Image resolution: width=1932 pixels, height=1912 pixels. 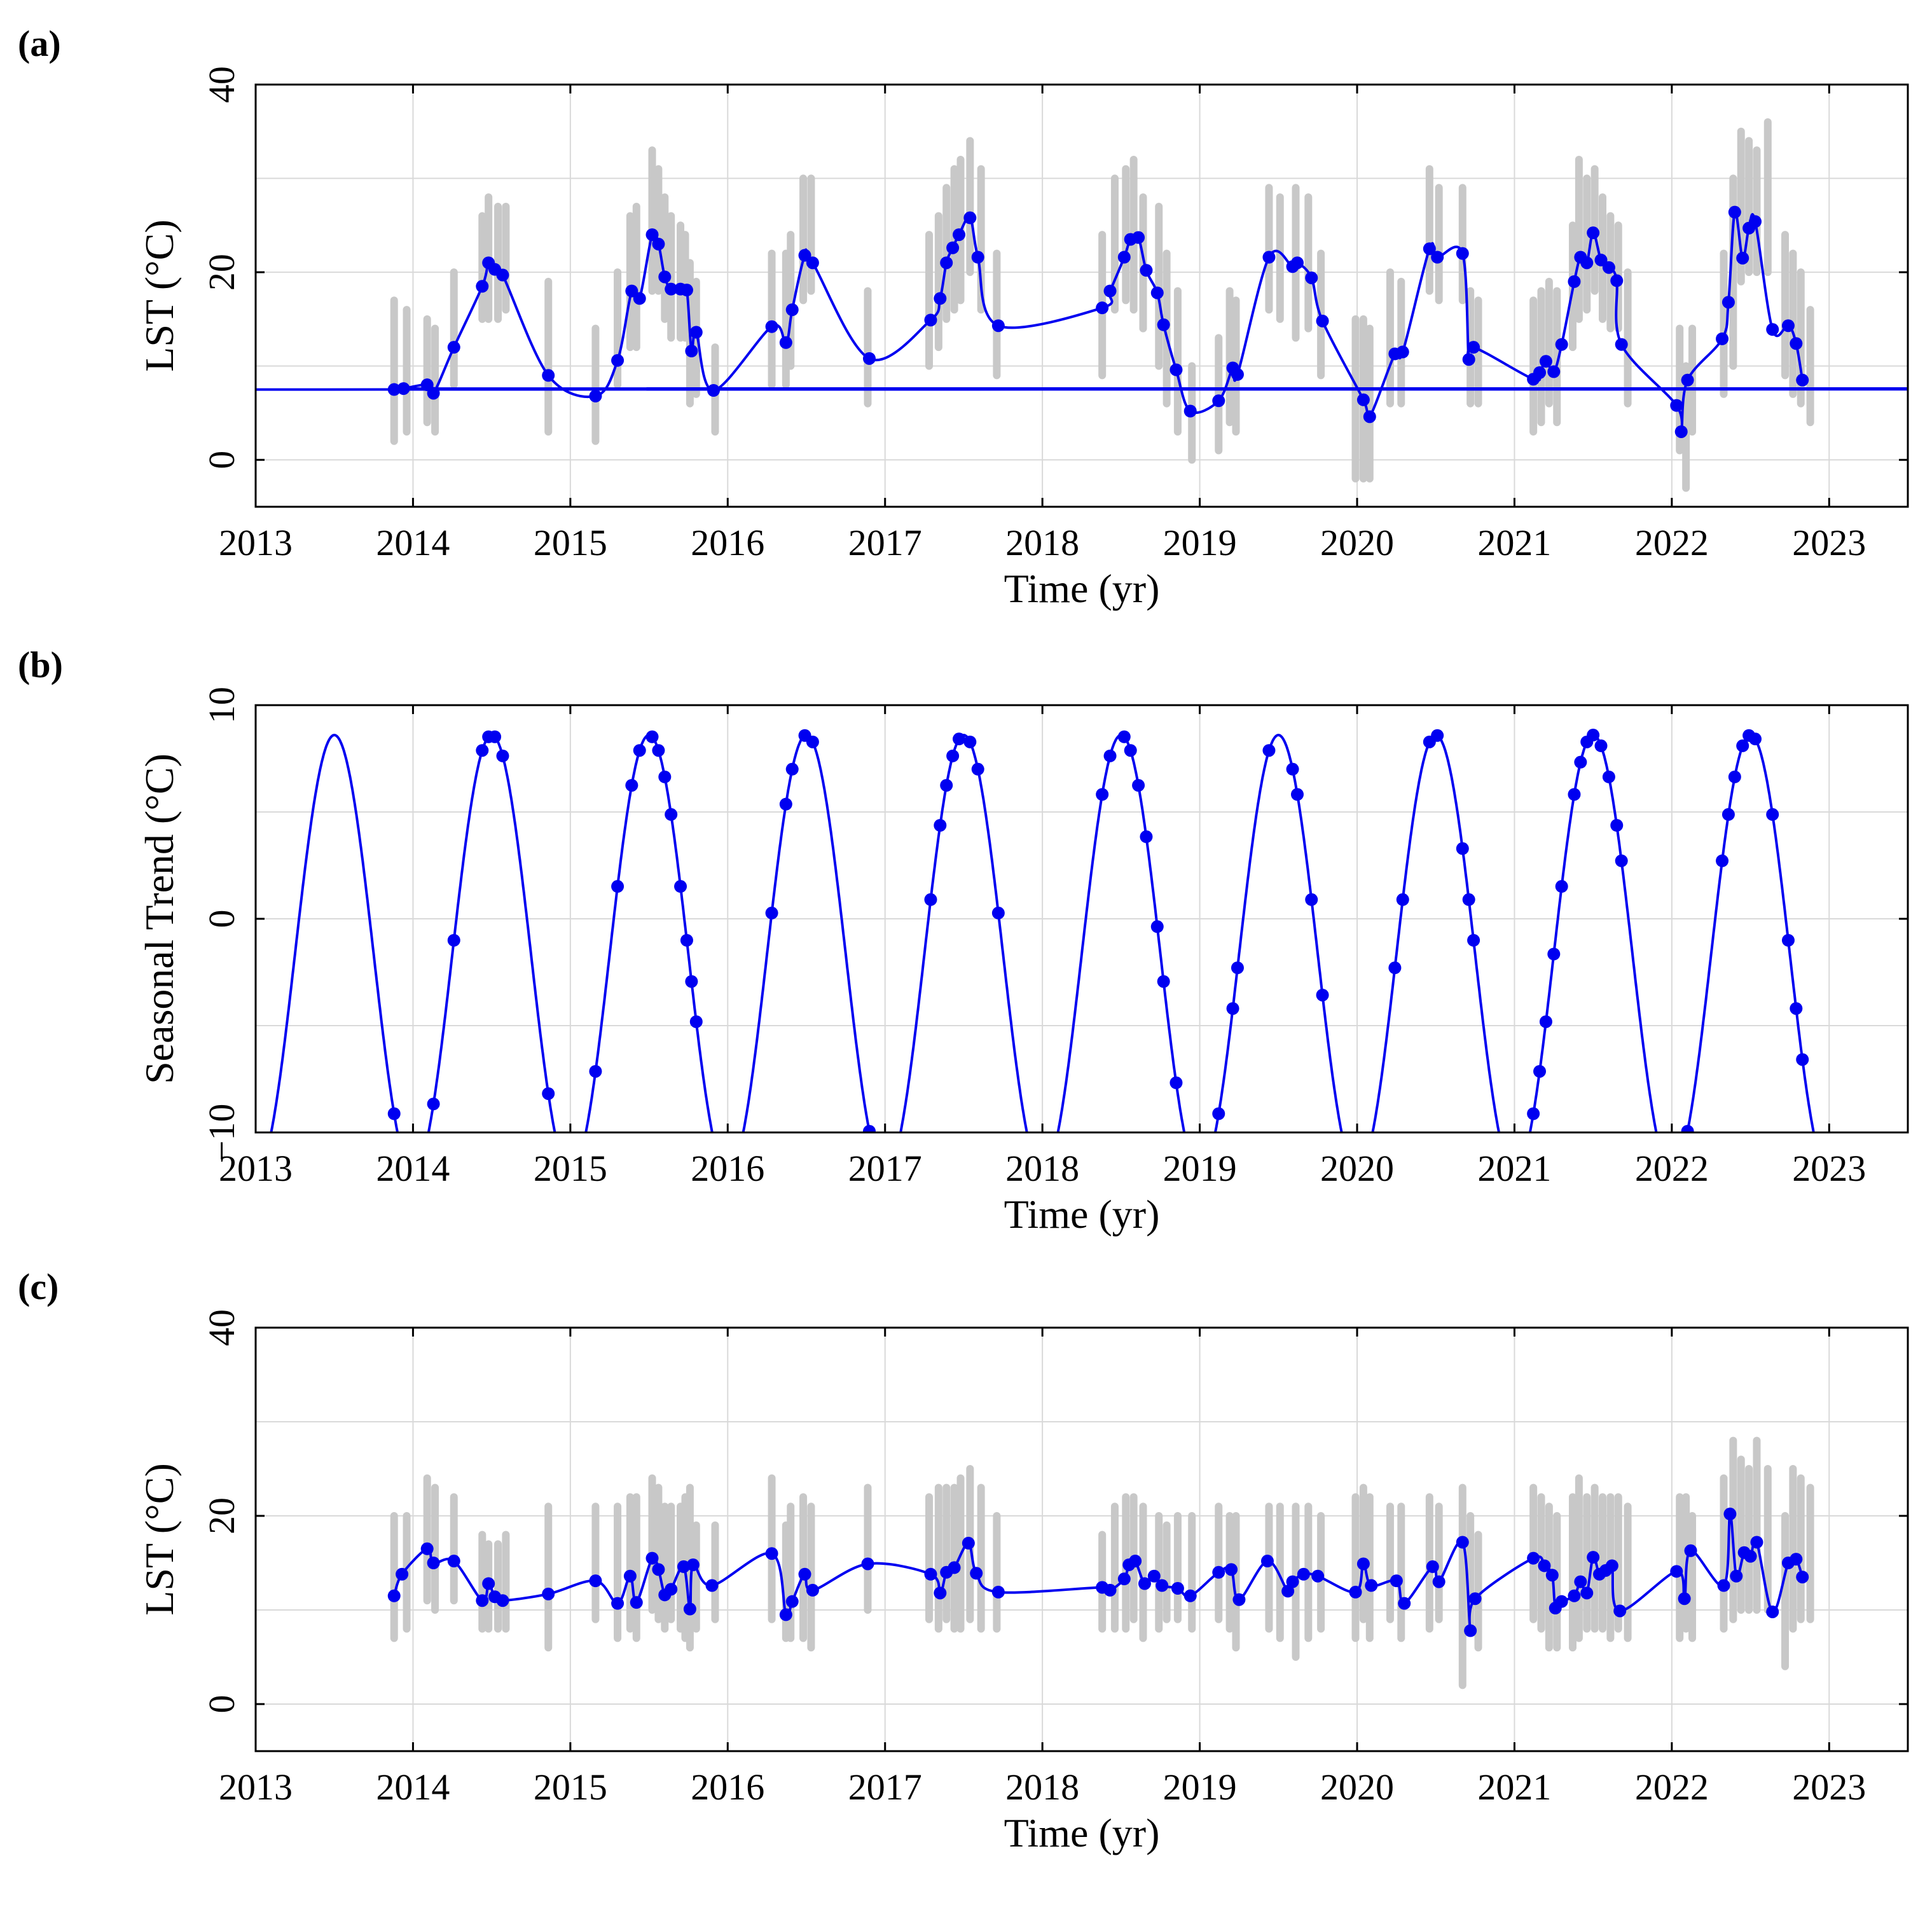 What do you see at coordinates (1829, 1168) in the screenshot?
I see `x-tick-label: 2023` at bounding box center [1829, 1168].